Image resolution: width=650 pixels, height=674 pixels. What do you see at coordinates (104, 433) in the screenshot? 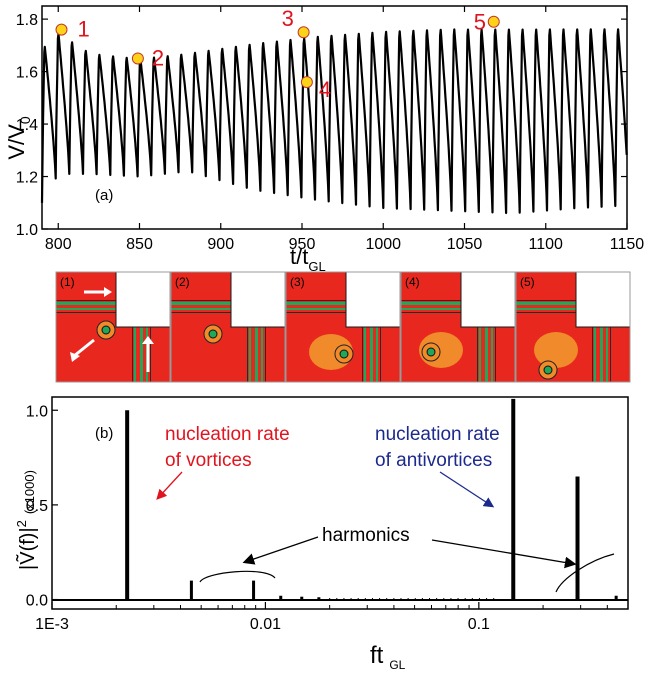
I see `panel-label-b: (b)` at bounding box center [104, 433].